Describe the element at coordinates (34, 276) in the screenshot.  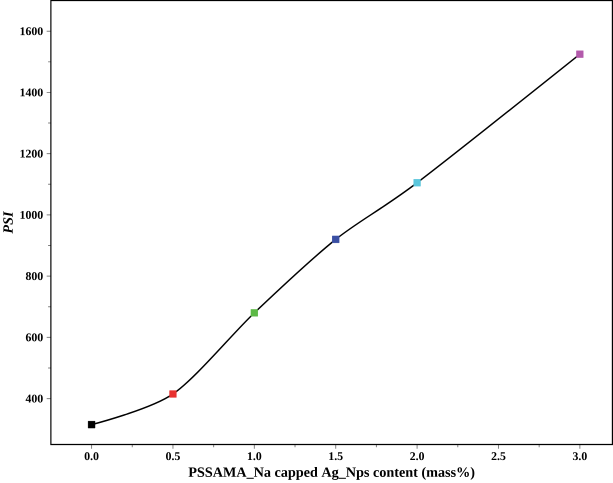
I see `y-tick-label: 800` at that location.